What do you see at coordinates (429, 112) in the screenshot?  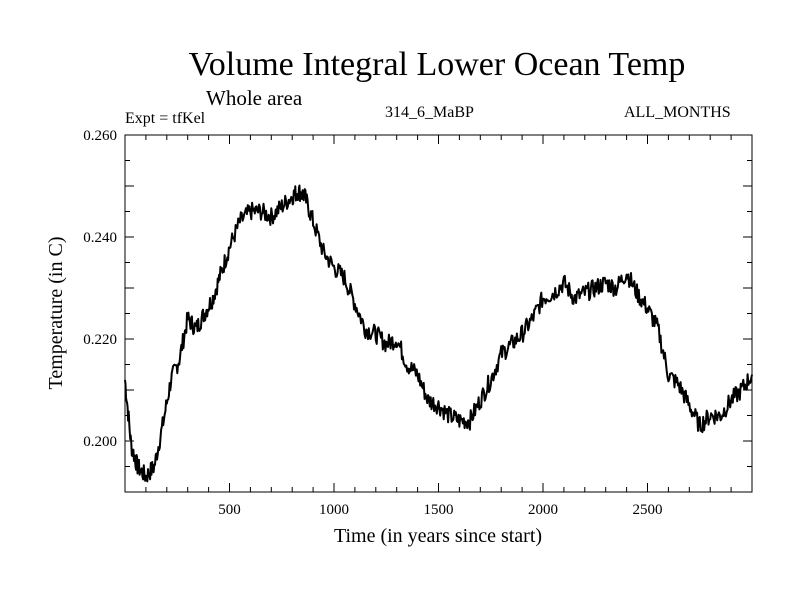 I see `run-label: 314_6_MaBP` at bounding box center [429, 112].